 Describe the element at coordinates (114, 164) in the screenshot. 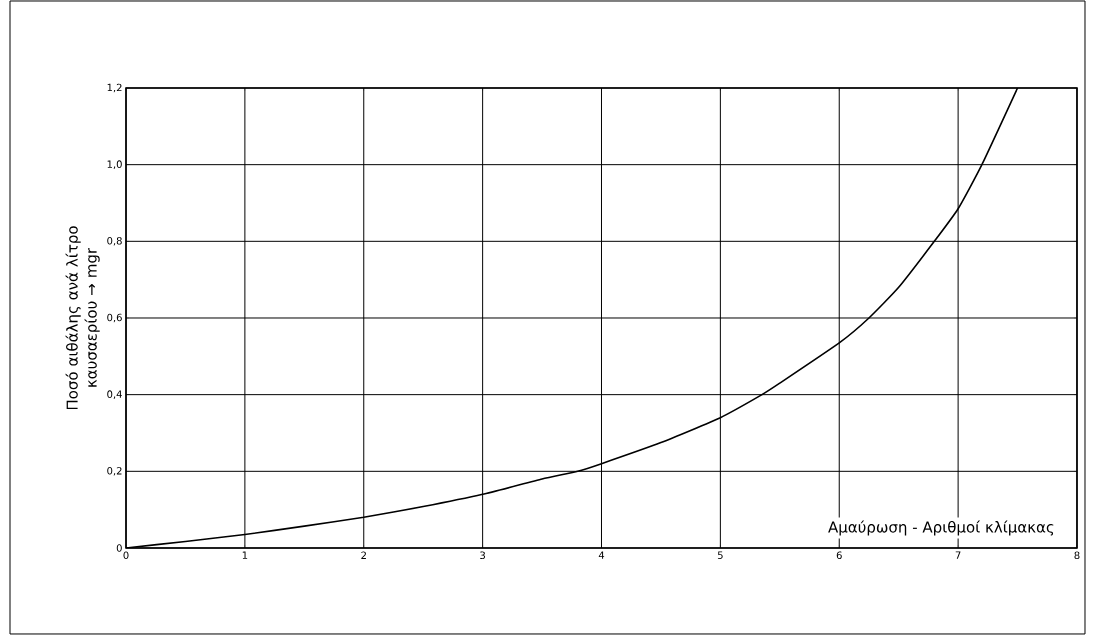

I see `y-tick-label: 1,0` at that location.